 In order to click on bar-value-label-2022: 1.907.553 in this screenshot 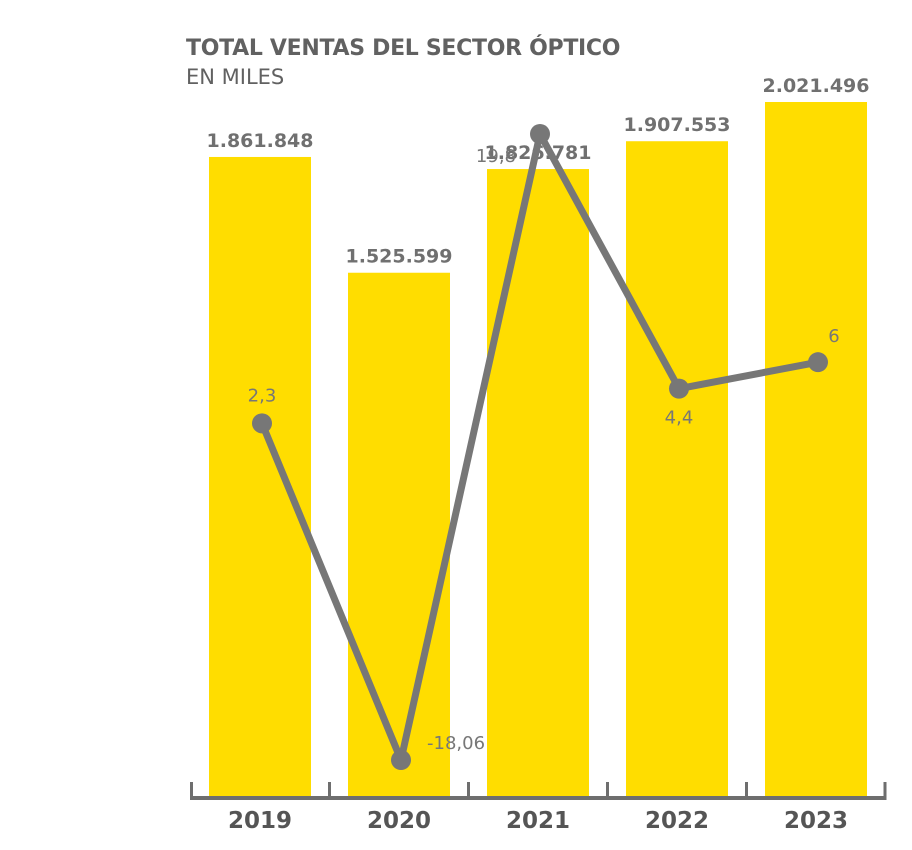, I will do `click(677, 125)`.